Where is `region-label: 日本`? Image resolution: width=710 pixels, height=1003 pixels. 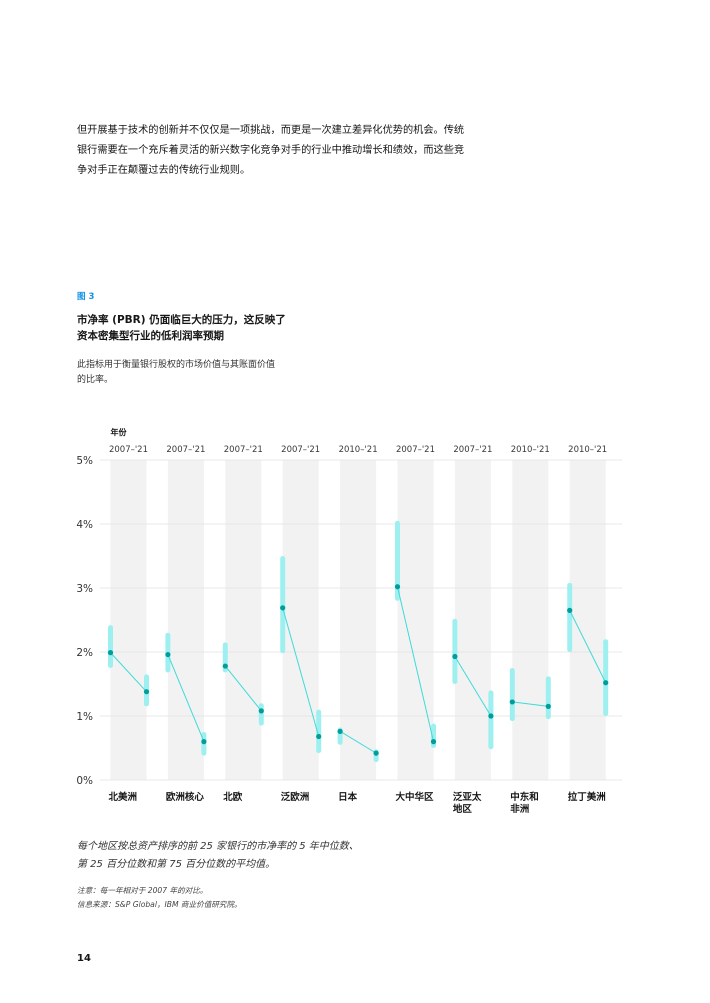
region-label: 日本 is located at coordinates (348, 797).